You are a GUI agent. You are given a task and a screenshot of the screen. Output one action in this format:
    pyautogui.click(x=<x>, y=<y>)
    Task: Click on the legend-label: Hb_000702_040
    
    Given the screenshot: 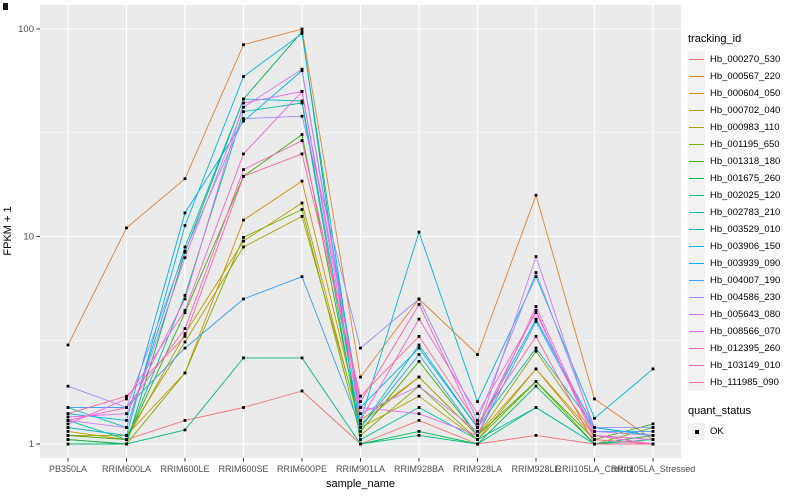 What is the action you would take?
    pyautogui.click(x=745, y=110)
    